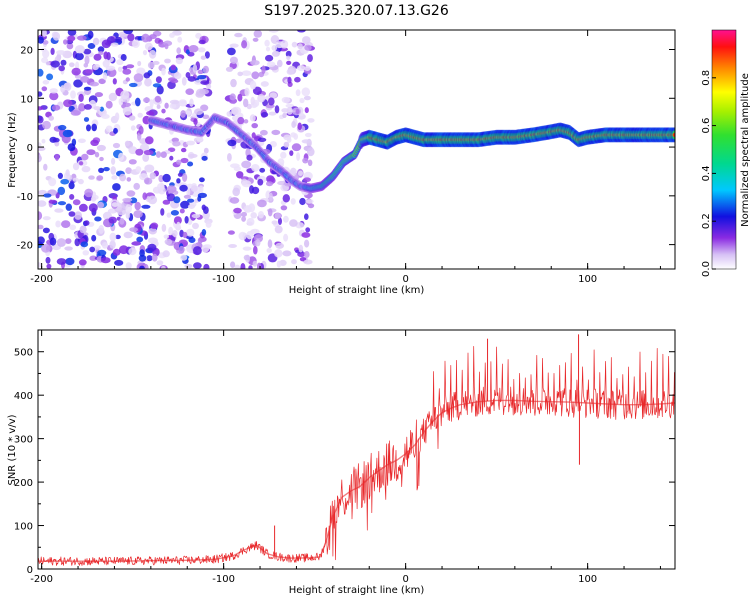 This screenshot has height=600, width=750. What do you see at coordinates (25, 197) in the screenshot?
I see `y-tick-label: -10` at bounding box center [25, 197].